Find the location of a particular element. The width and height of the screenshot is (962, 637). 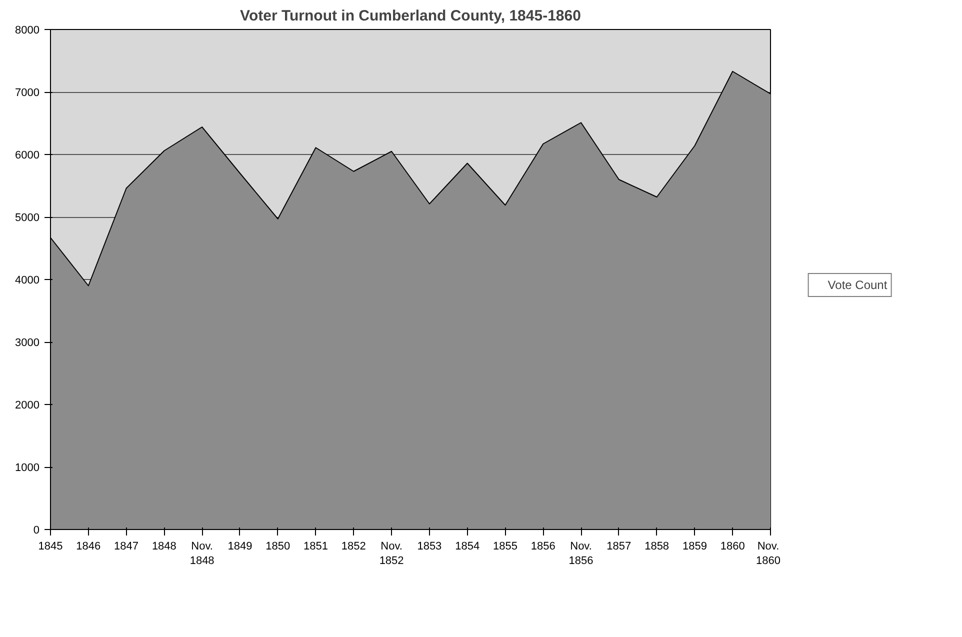

x-tick-label: Nov. 1848 is located at coordinates (202, 553).